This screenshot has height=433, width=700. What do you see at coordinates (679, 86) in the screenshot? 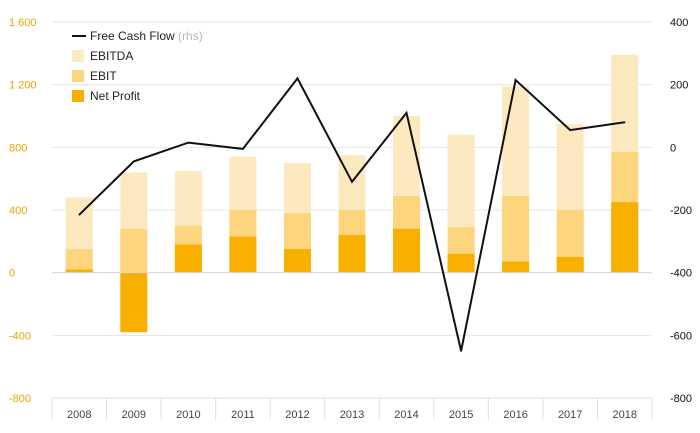
I see `y-right-tick-label: 200` at bounding box center [679, 86].